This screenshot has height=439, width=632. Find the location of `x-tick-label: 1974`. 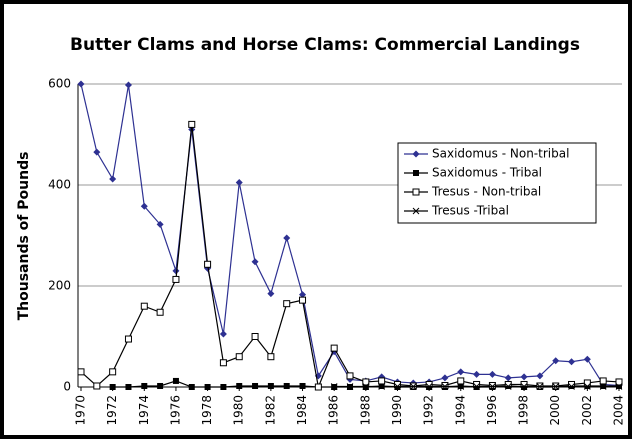

x-tick-label: 1974 is located at coordinates (144, 410).